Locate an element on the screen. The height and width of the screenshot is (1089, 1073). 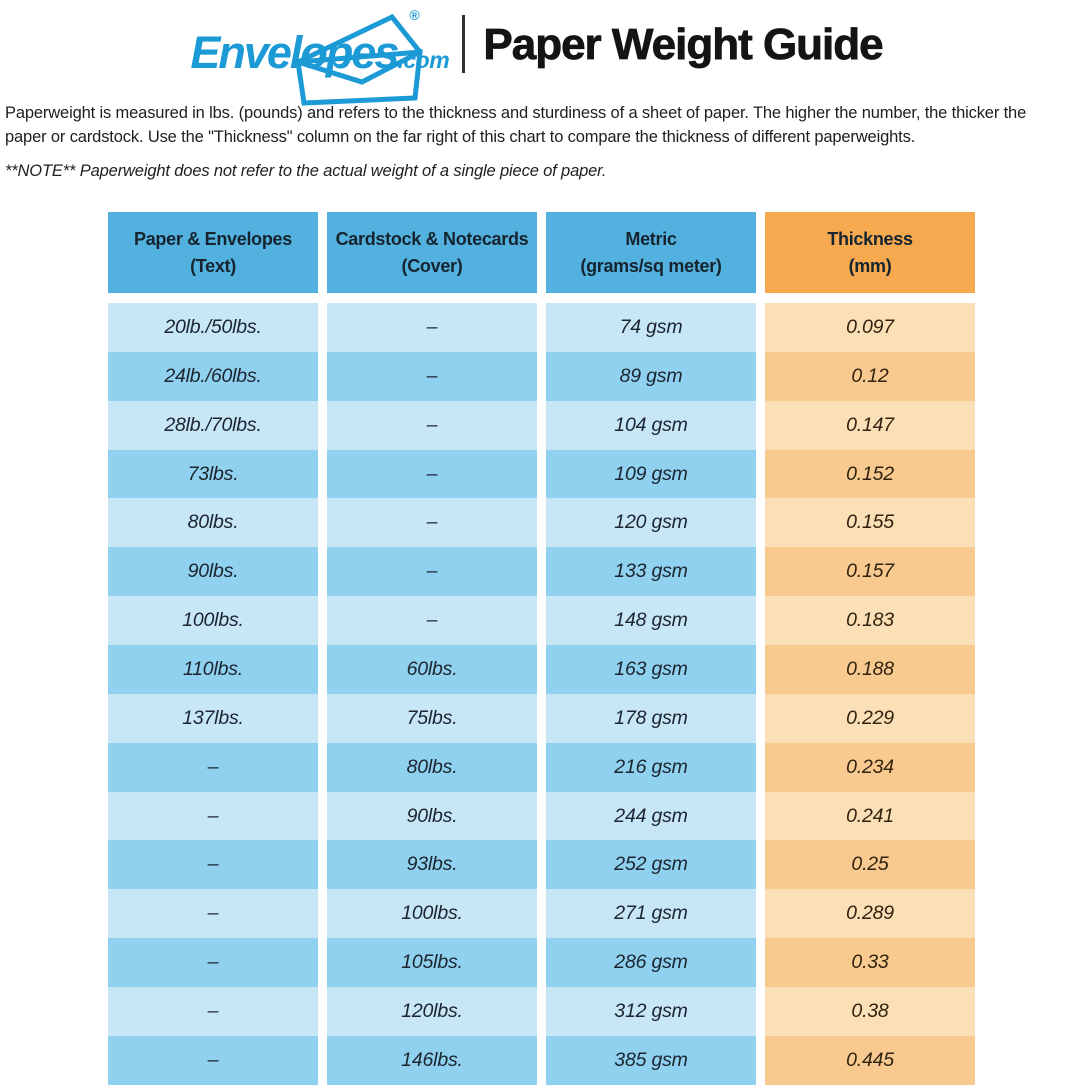
page-title: Paper Weight Guide is located at coordinates (683, 45).